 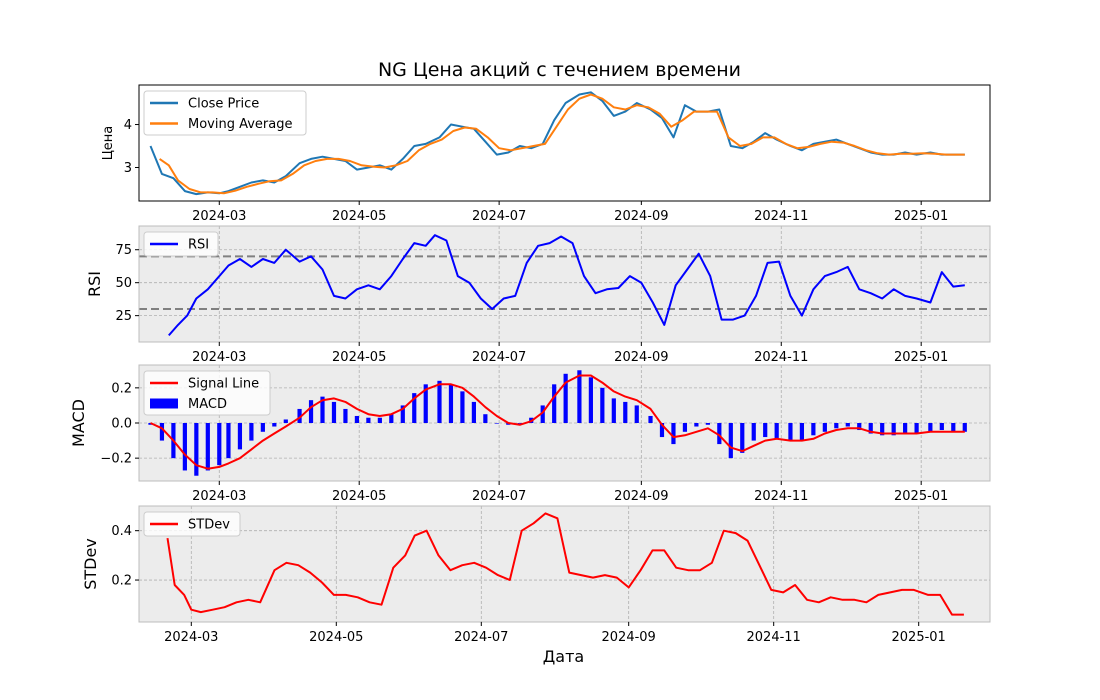 I want to click on legend-label: MACD, so click(x=207, y=404).